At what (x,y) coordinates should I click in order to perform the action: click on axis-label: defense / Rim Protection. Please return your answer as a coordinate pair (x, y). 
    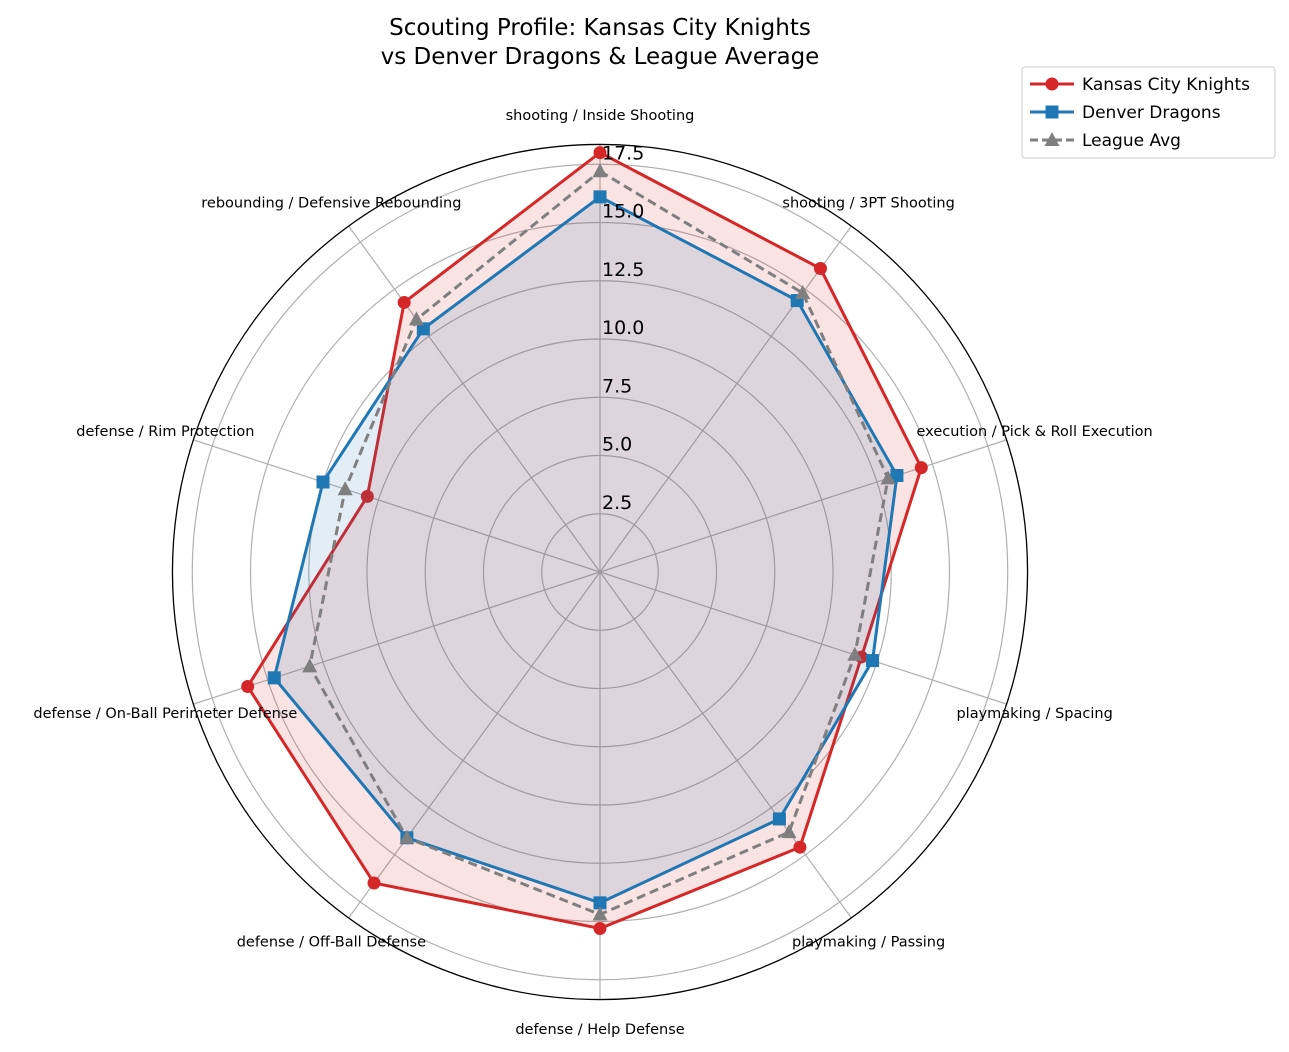
    Looking at the image, I should click on (165, 432).